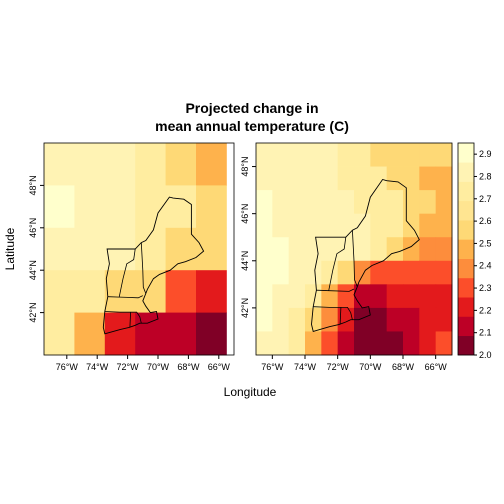 This screenshot has height=504, width=504. I want to click on colorbar-tick-label: 2.6, so click(485, 221).